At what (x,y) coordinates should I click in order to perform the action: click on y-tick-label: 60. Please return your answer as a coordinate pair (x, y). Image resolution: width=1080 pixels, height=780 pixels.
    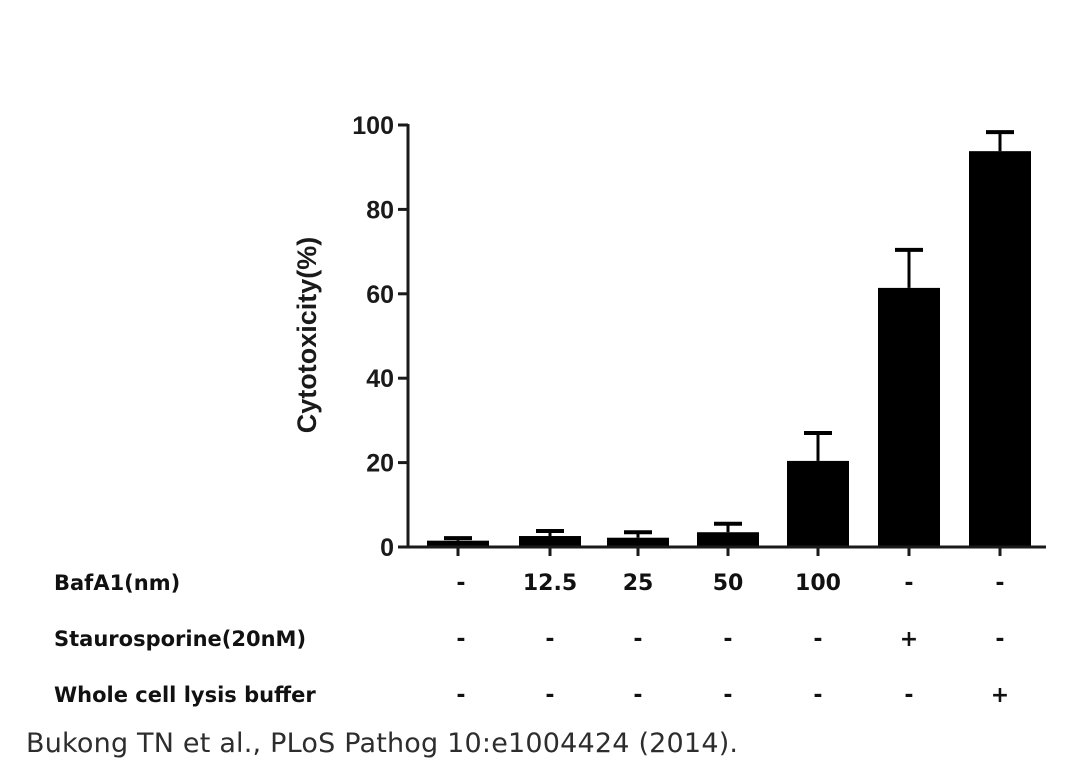
    Looking at the image, I should click on (380, 295).